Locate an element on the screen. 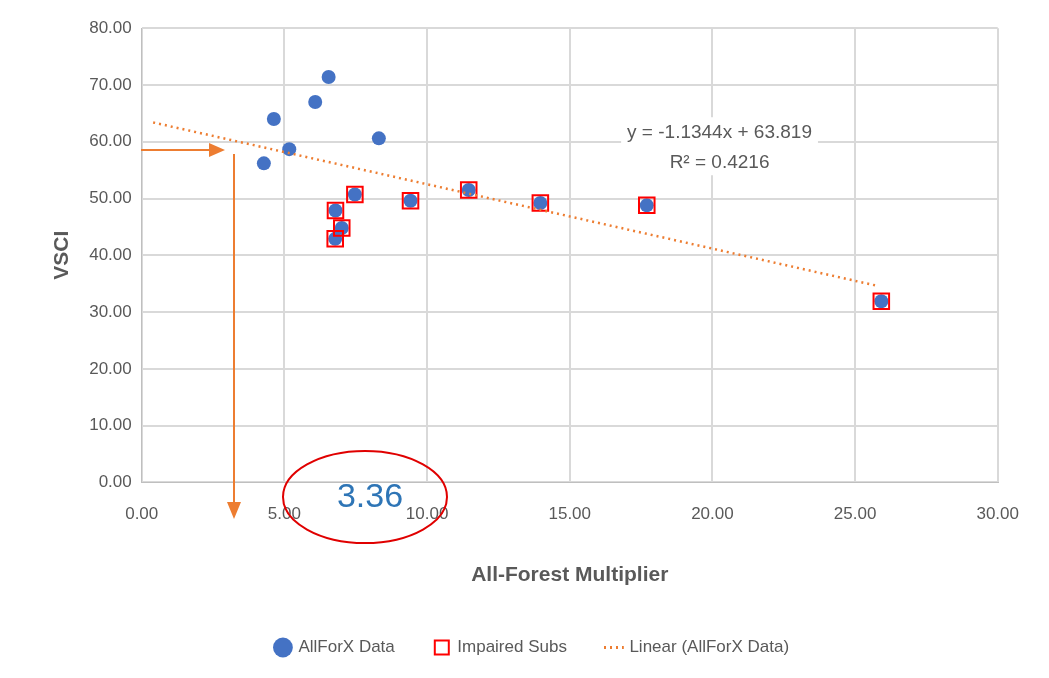  x-tick-label: 20.00 is located at coordinates (712, 514).